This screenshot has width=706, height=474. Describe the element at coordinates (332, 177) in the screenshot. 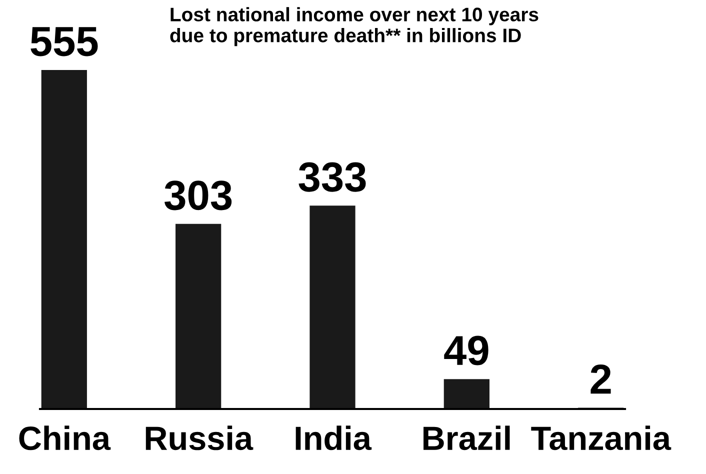

I see `data-label: 333` at that location.